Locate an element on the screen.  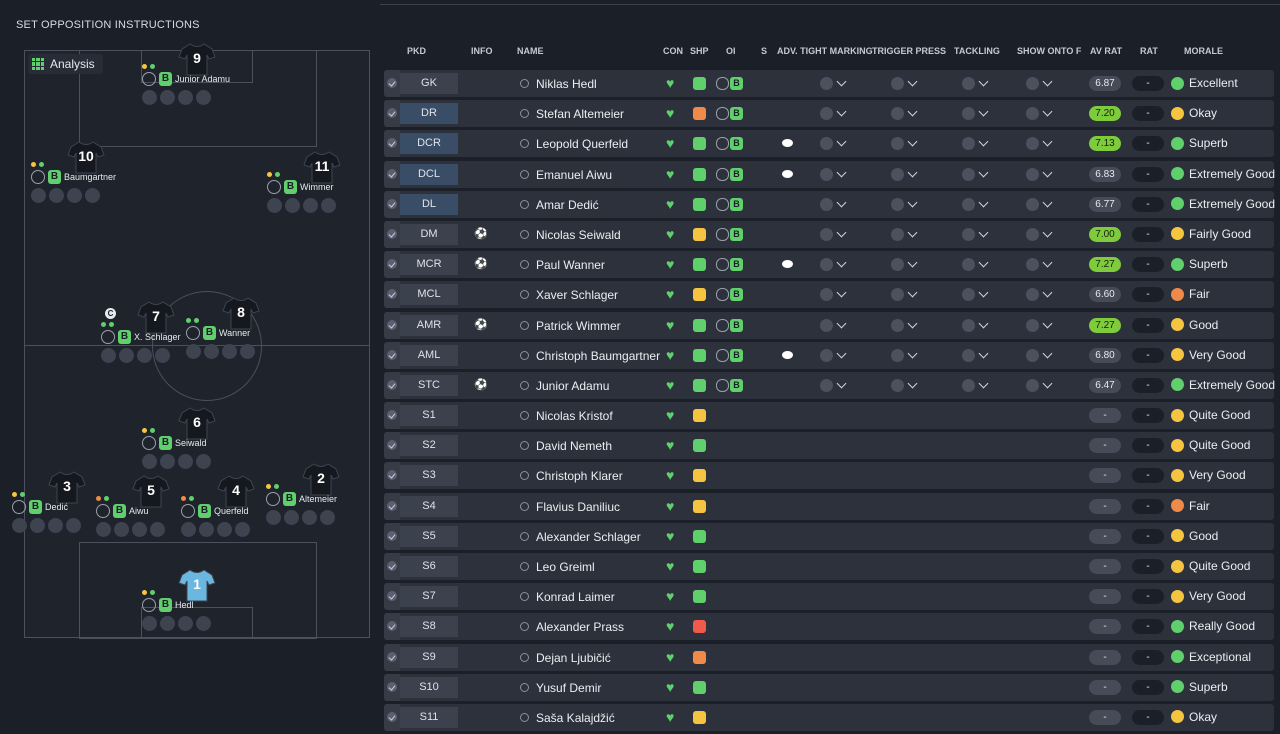
table-row: DCR Leopold Querfeld ♥ B 7.13 - Superb is located at coordinates (829, 144).